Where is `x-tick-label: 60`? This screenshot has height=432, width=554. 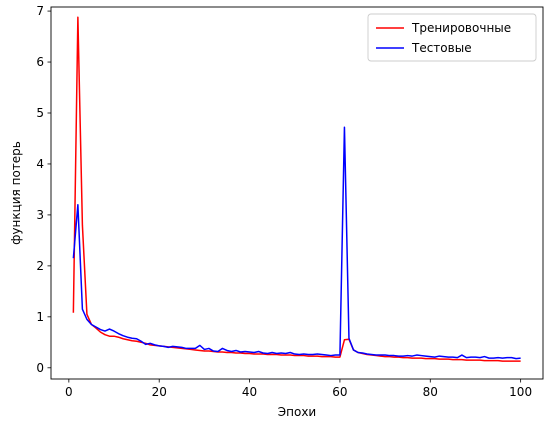 x-tick-label: 60 is located at coordinates (339, 392).